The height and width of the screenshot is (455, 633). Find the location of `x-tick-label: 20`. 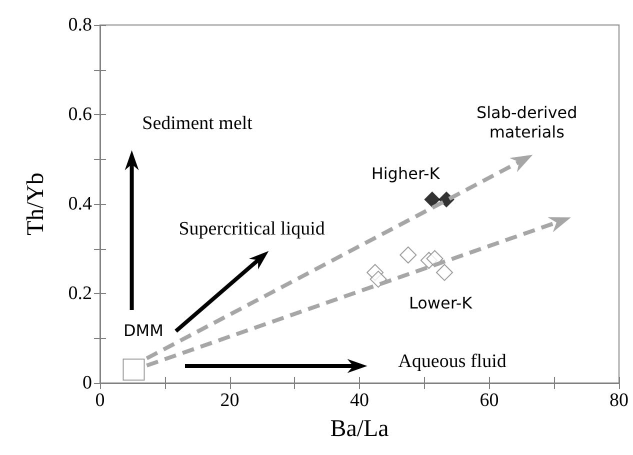

x-tick-label: 20 is located at coordinates (230, 400).